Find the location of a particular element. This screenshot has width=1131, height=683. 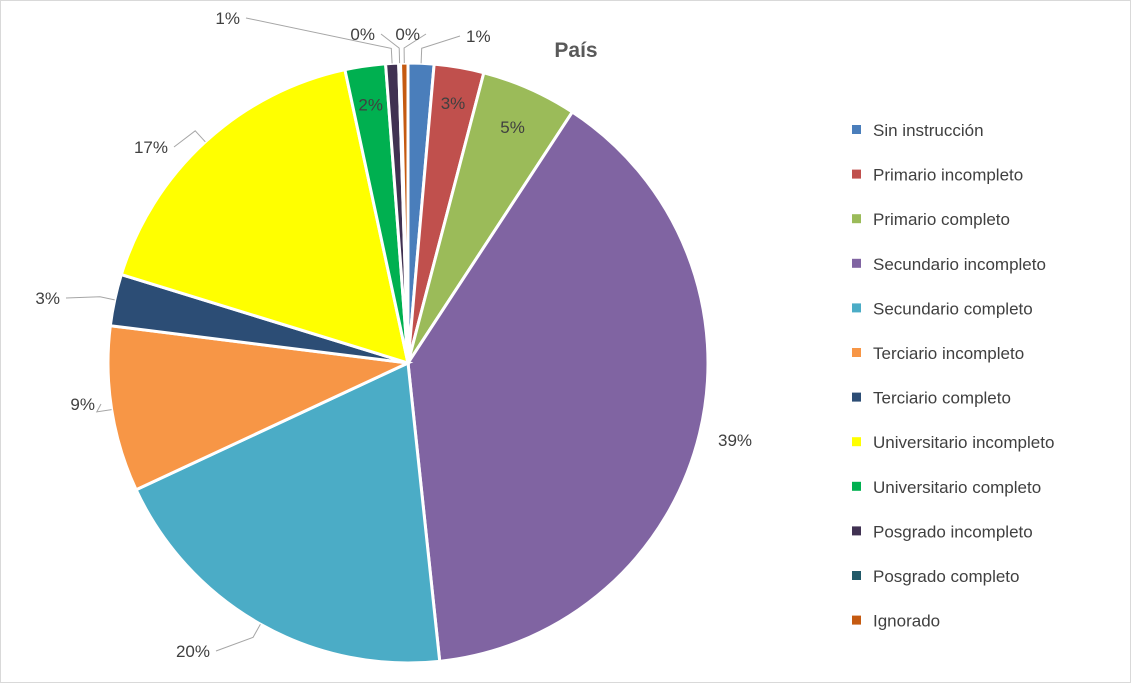

slice-label-terciario-completo: 3% is located at coordinates (47, 298).